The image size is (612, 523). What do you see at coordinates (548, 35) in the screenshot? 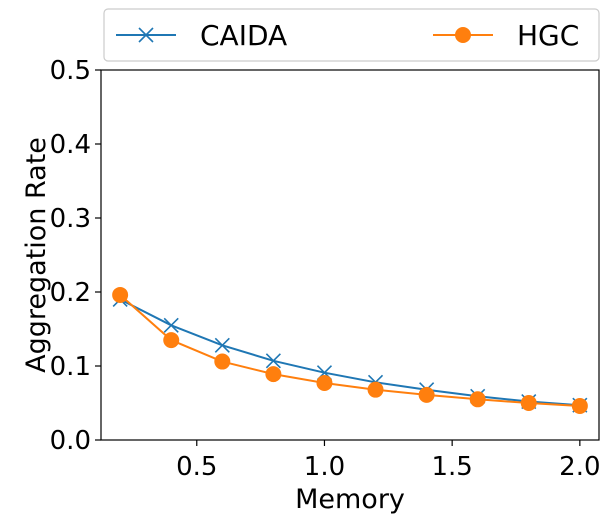
I see `legend-label-hgc: HGC` at bounding box center [548, 35].